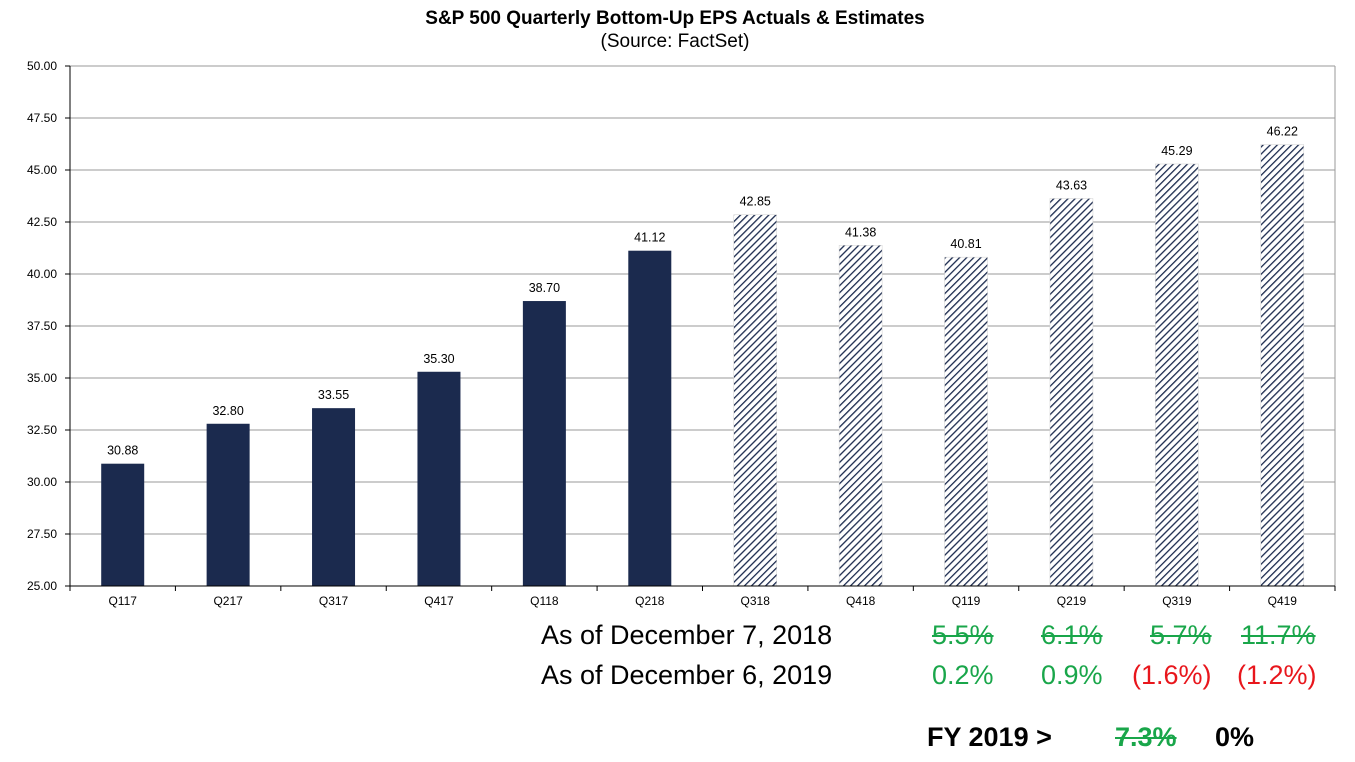 This screenshot has height=762, width=1355. Describe the element at coordinates (122, 451) in the screenshot. I see `data-label-q117: 30.88` at that location.